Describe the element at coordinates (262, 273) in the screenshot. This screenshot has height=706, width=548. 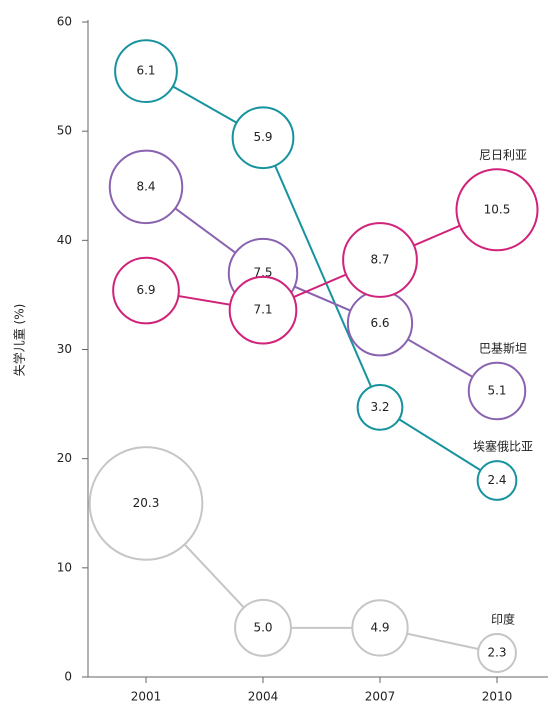
I see `bubble-label: 7.5` at that location.